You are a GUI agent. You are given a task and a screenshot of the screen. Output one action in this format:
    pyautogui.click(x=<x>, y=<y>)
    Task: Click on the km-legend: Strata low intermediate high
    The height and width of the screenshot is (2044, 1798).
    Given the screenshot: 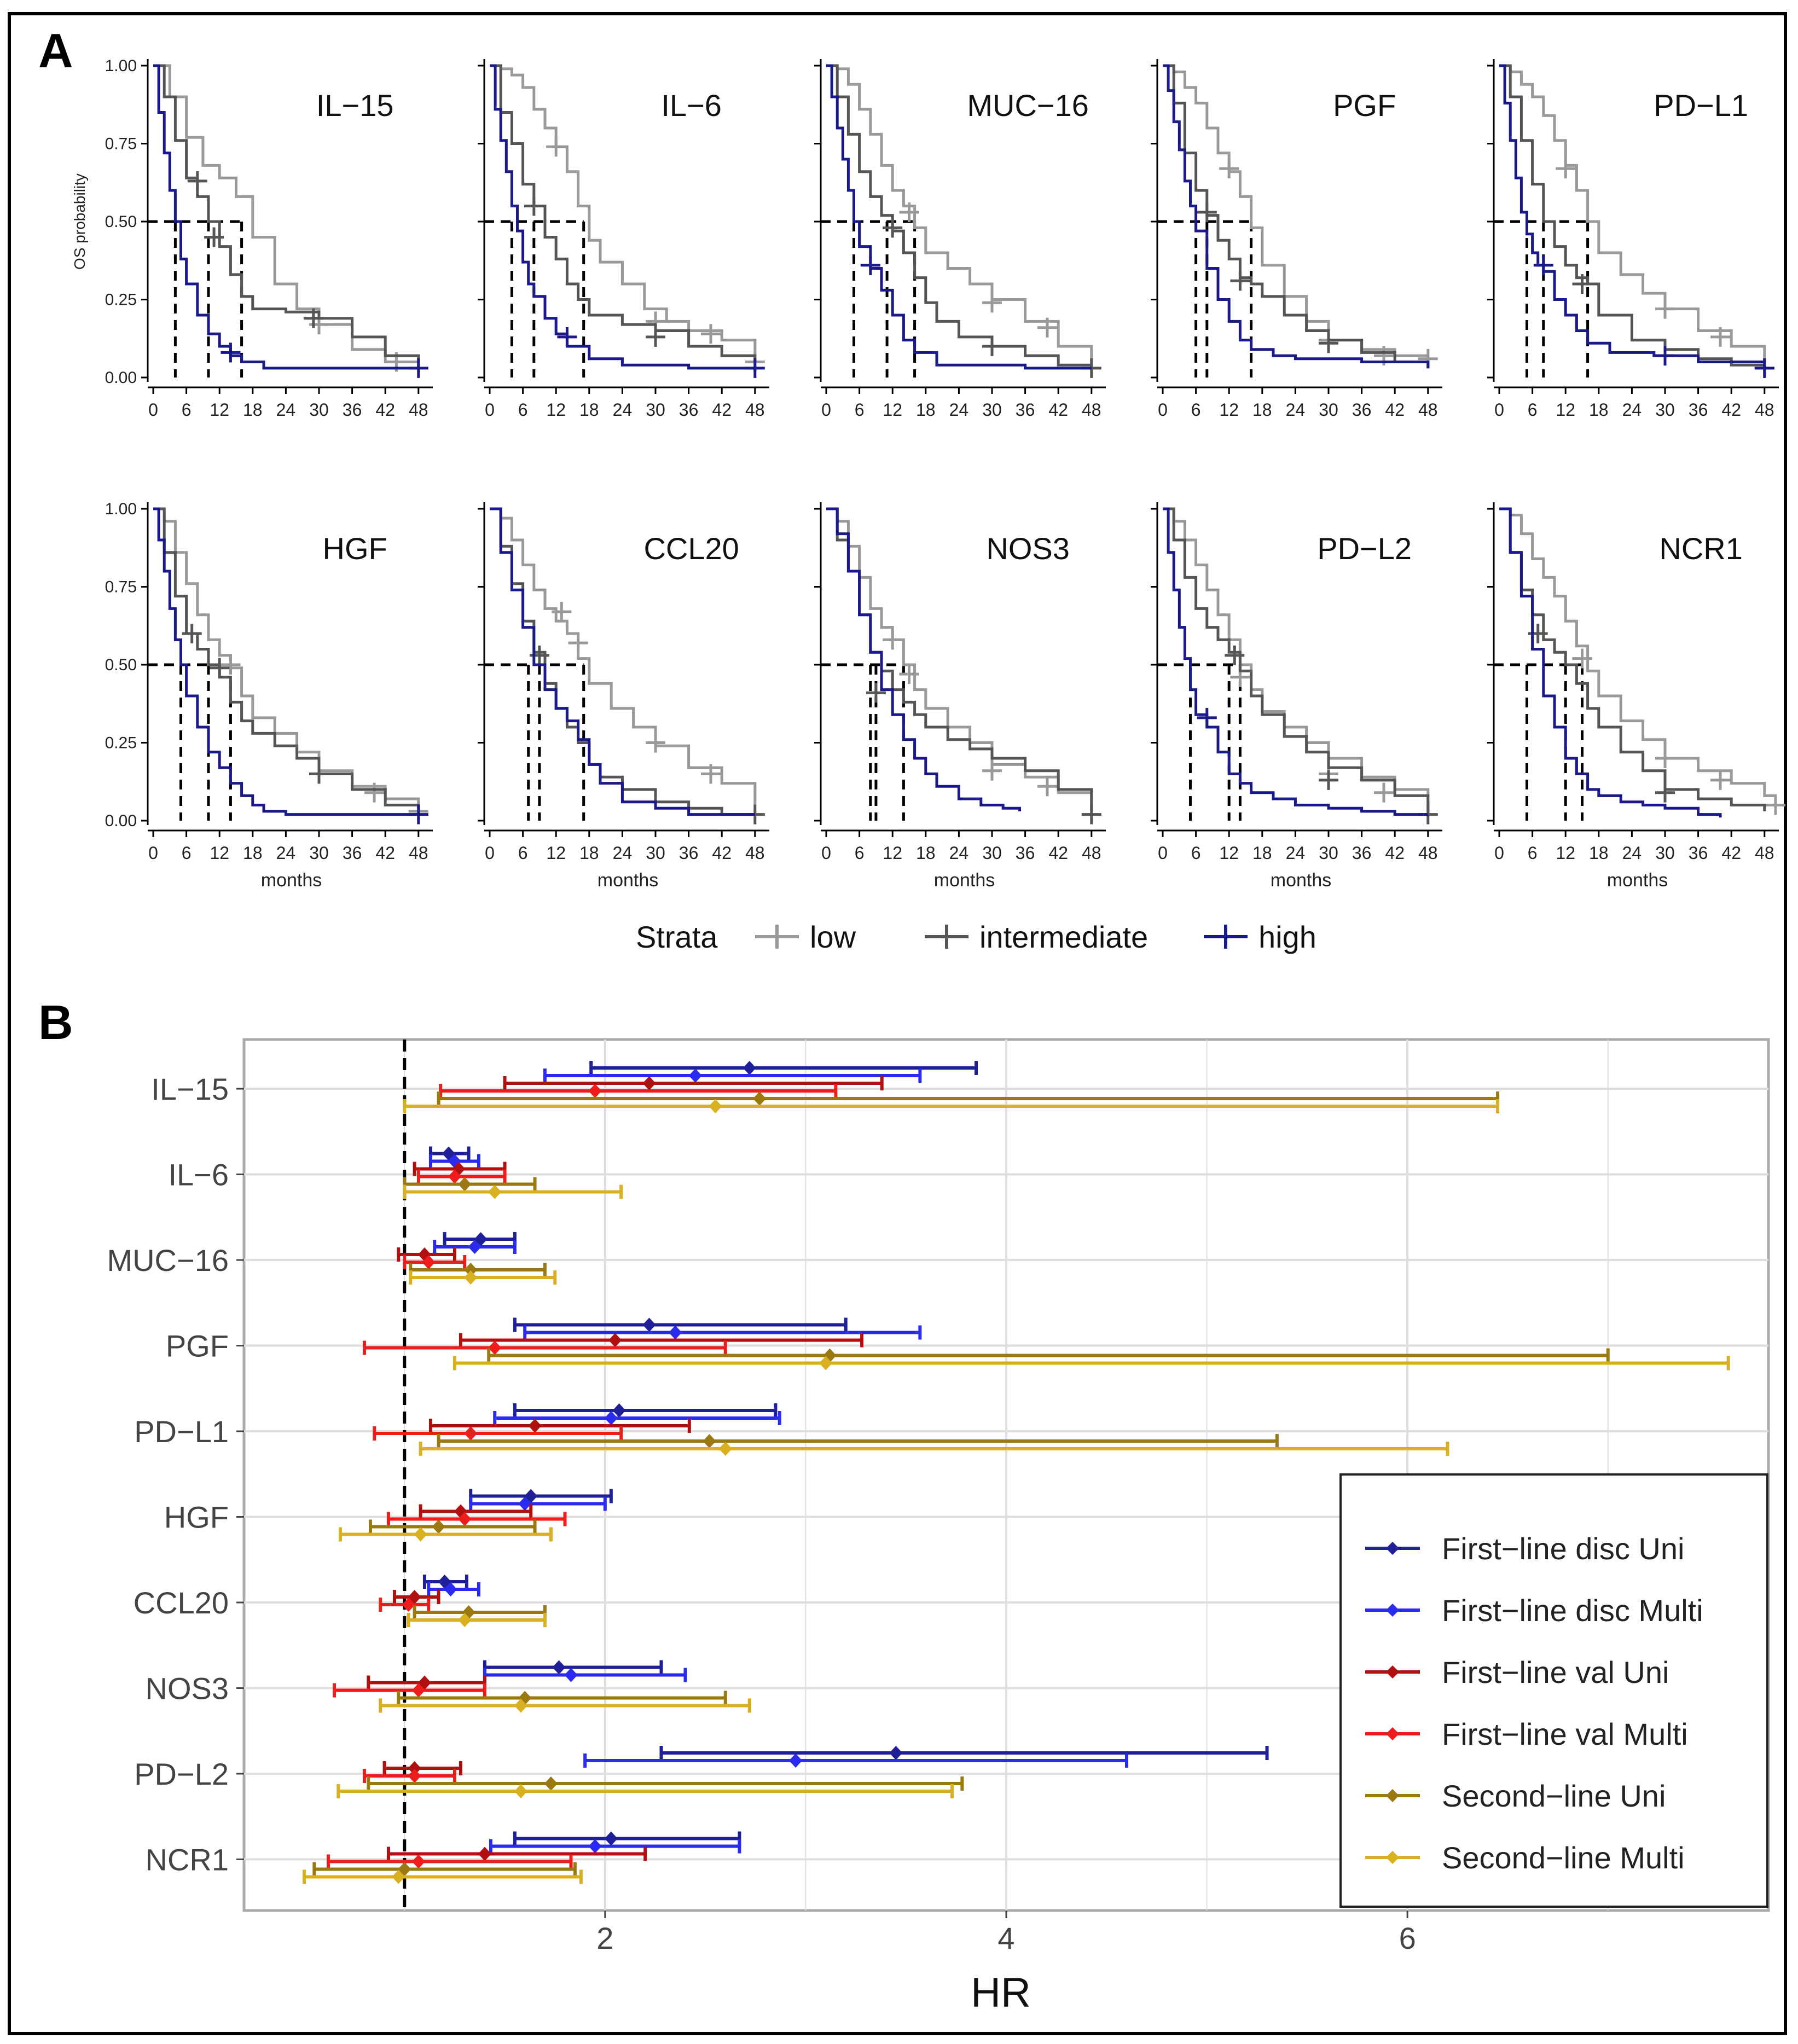 What is the action you would take?
    pyautogui.click(x=976, y=937)
    